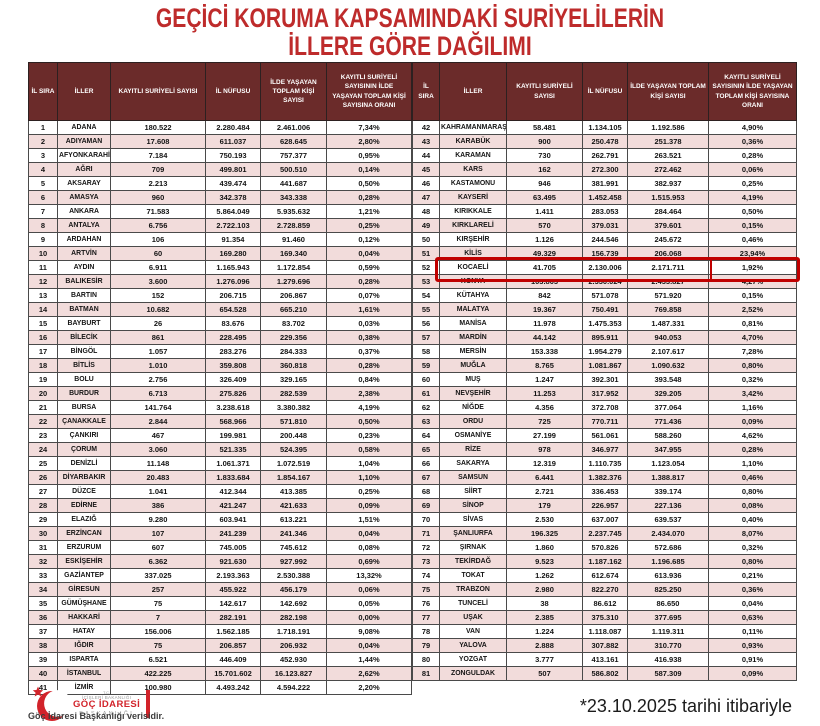  Describe the element at coordinates (293, 505) in the screenshot. I see `cell-total-residents: 421.633` at that location.